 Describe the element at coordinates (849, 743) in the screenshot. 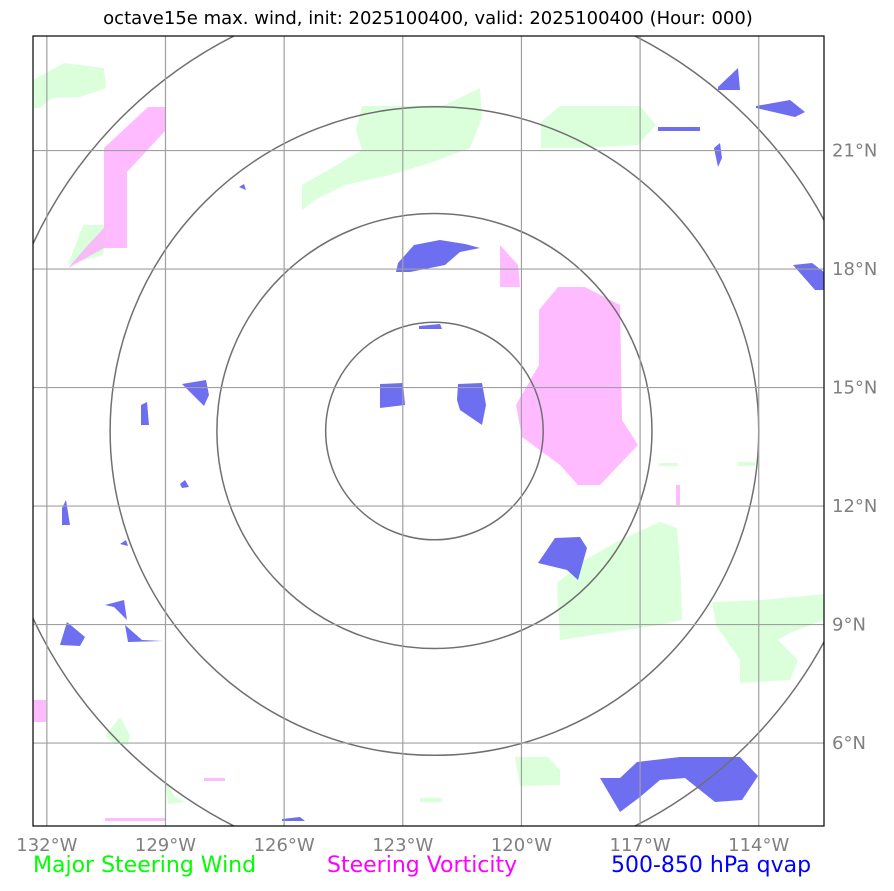

I see `lat-tick-label: 6°N` at that location.